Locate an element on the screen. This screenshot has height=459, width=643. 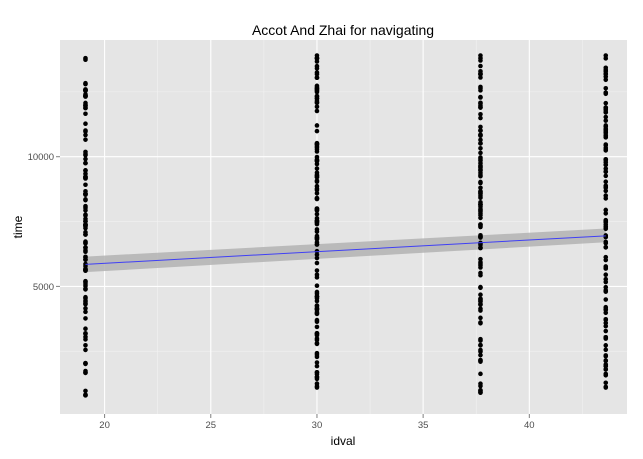
regression-line is located at coordinates (345, 250).